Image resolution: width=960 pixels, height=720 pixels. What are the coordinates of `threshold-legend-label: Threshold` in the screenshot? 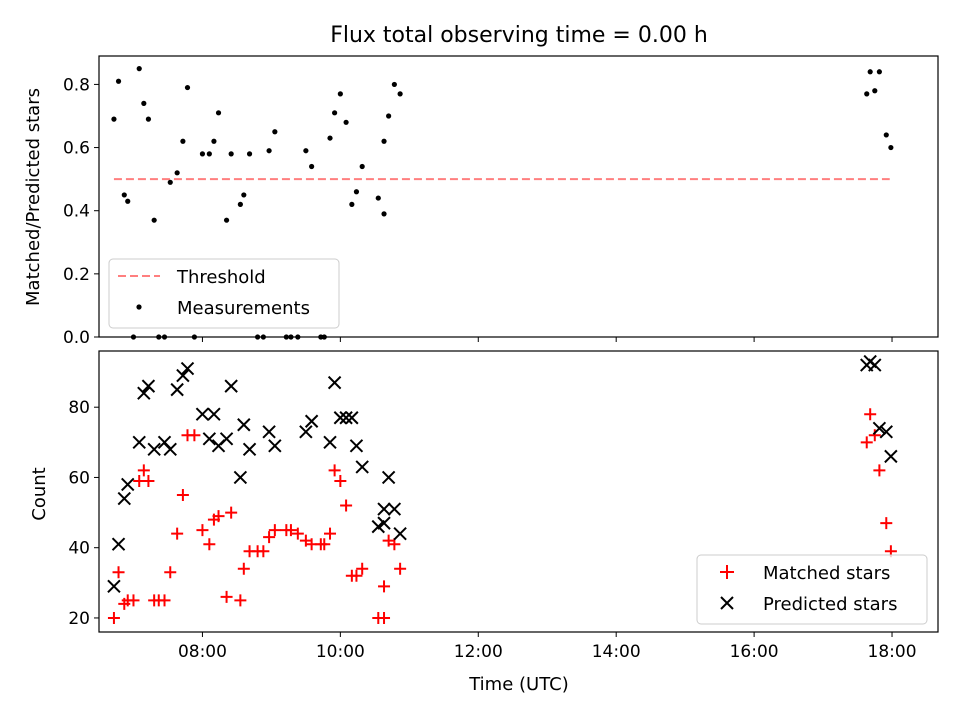 It's located at (221, 277).